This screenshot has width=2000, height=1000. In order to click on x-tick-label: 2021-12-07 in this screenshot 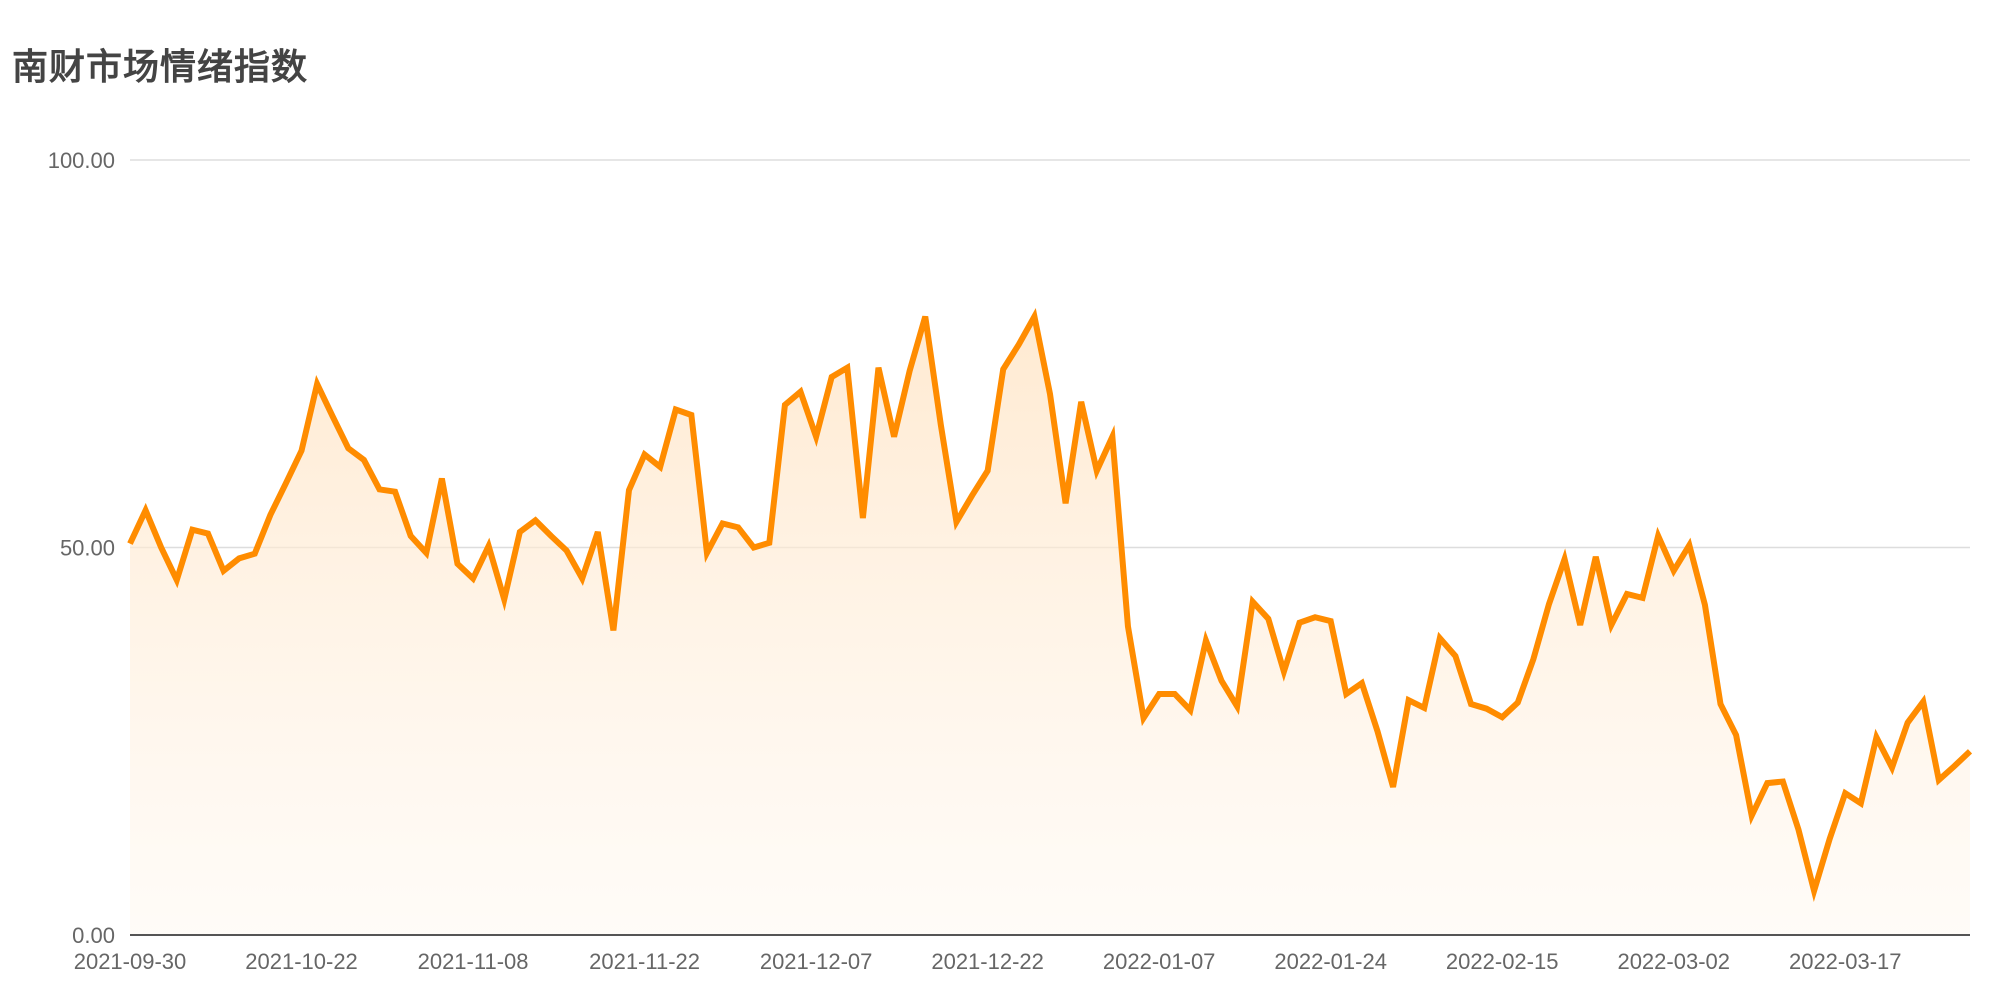, I will do `click(816, 961)`.